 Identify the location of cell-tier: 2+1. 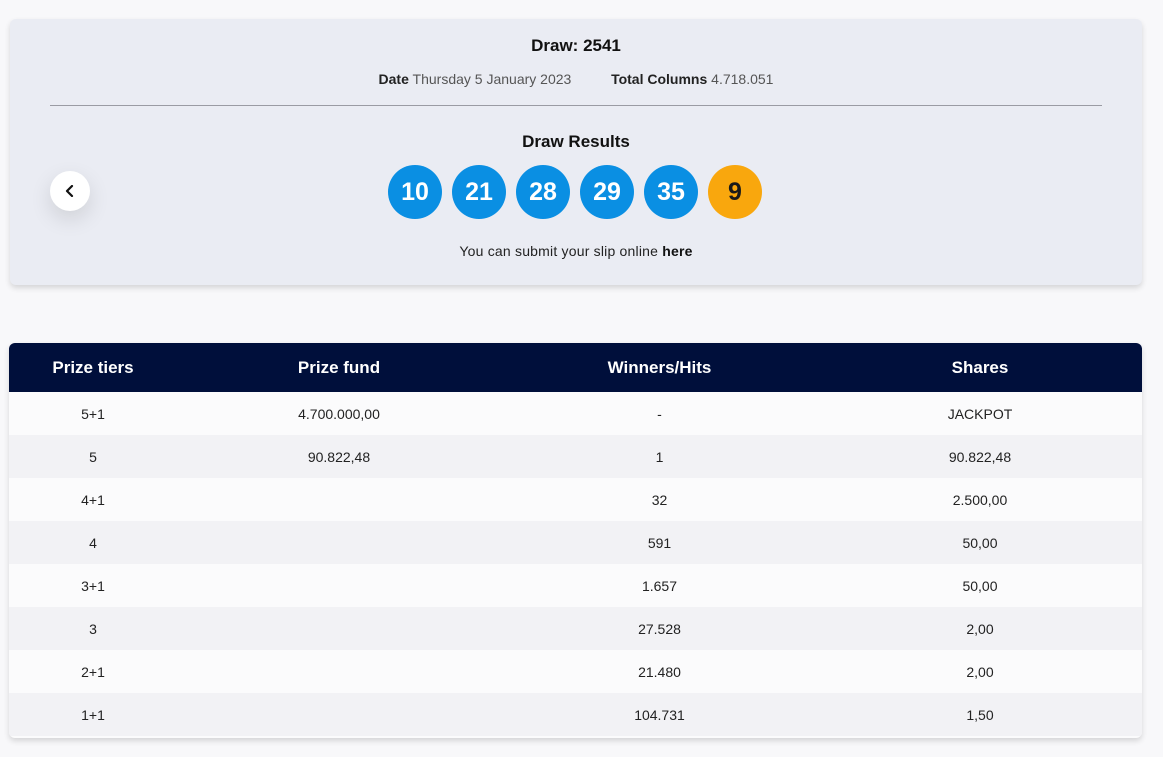
(93, 671).